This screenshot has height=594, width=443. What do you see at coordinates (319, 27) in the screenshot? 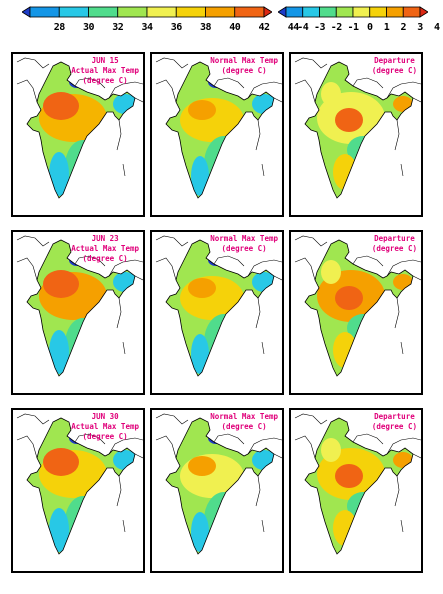
I see `colorbar-tick-label: -3` at bounding box center [319, 27].